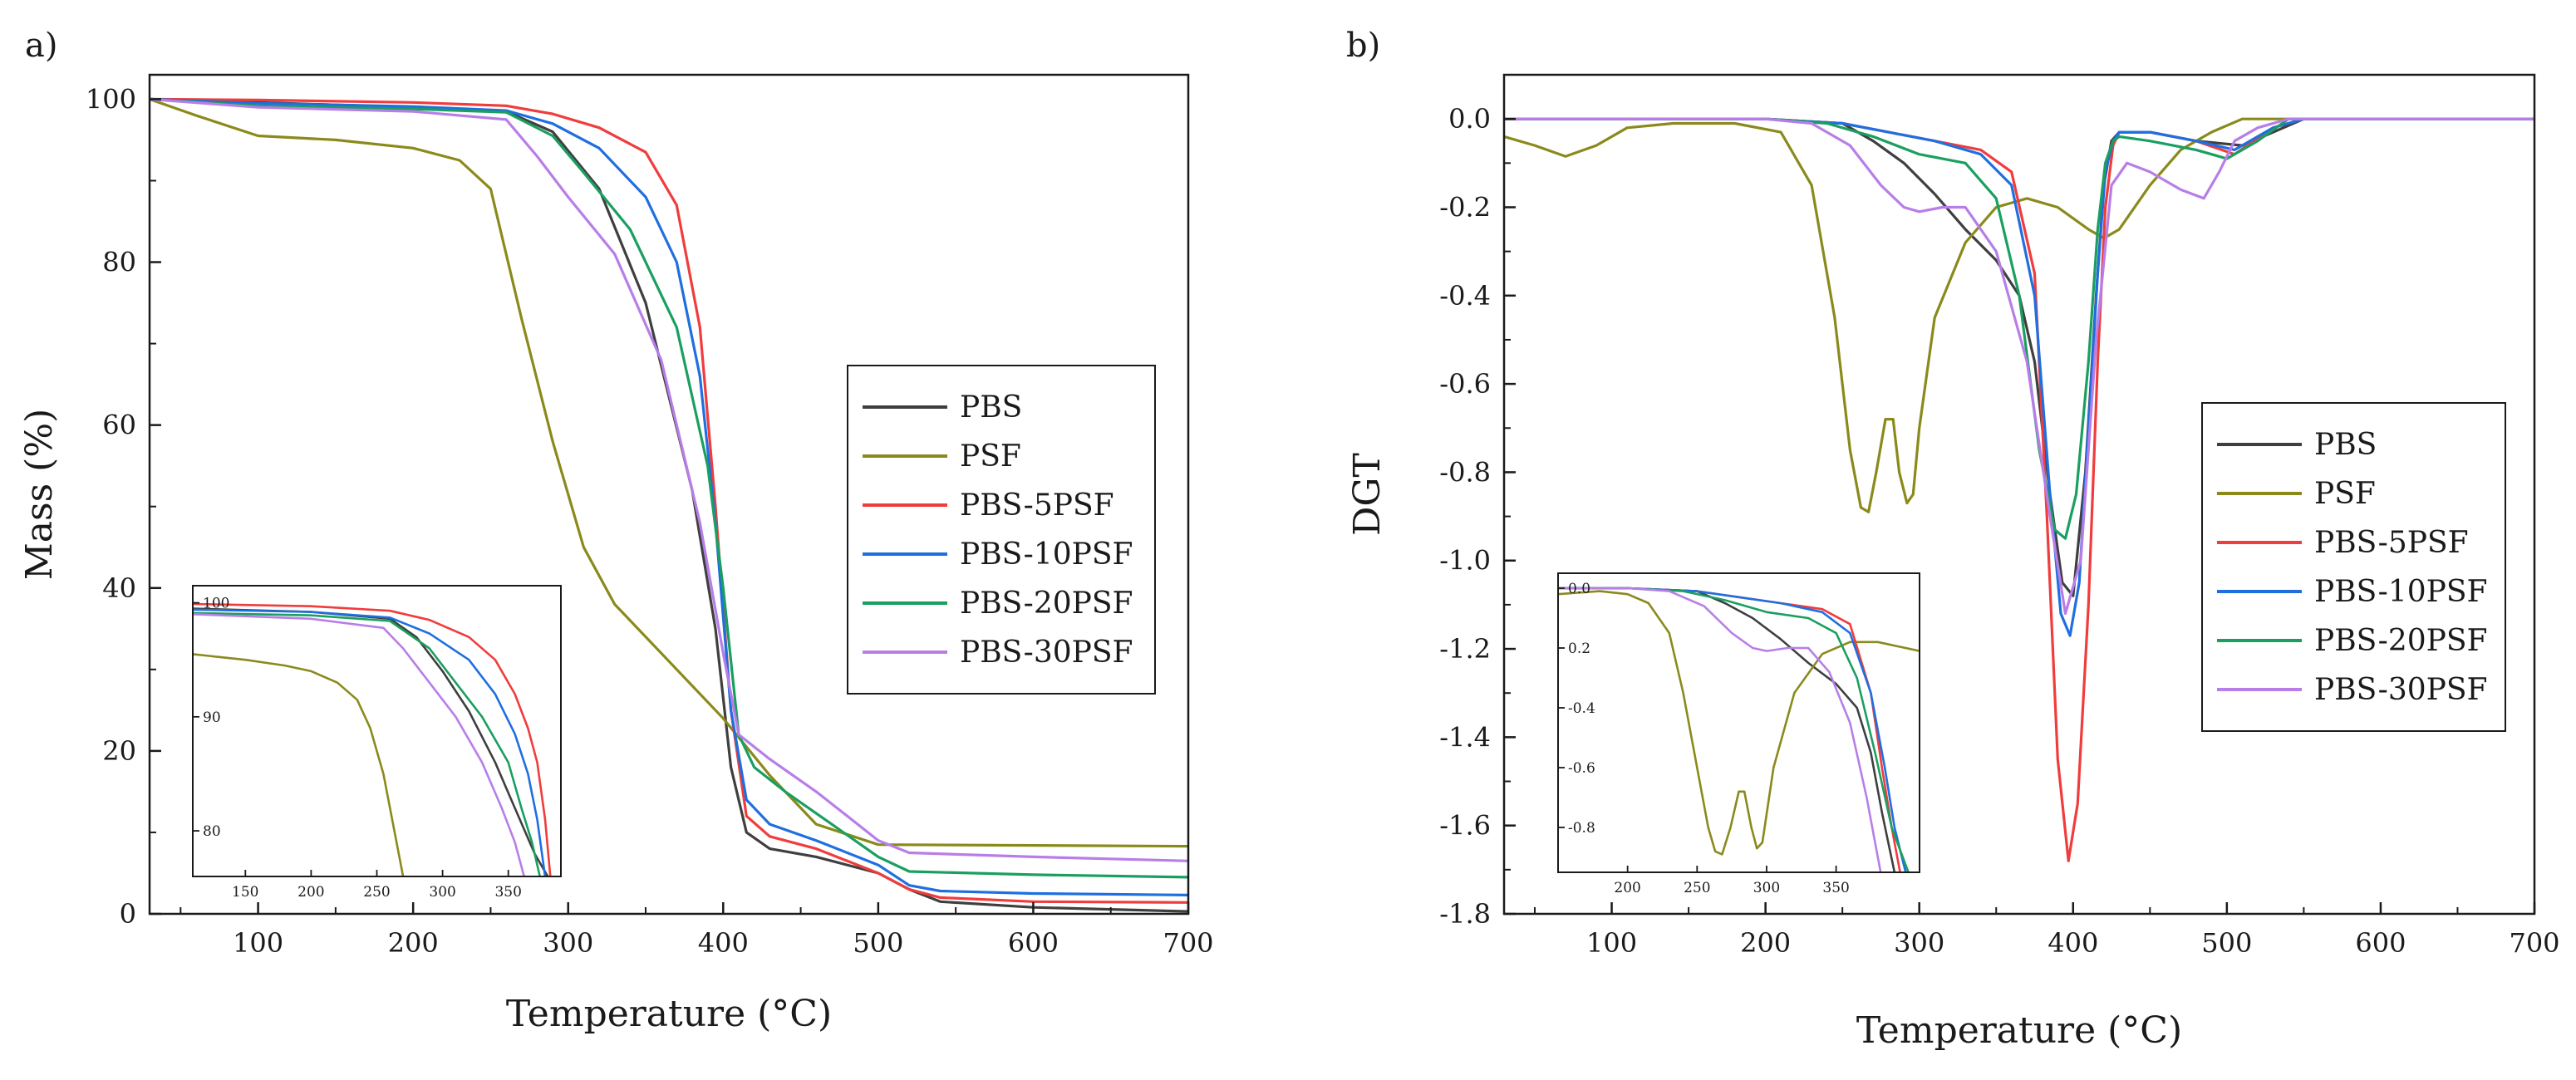  What do you see at coordinates (212, 717) in the screenshot?
I see `inset-y-tick-label: 90` at bounding box center [212, 717].